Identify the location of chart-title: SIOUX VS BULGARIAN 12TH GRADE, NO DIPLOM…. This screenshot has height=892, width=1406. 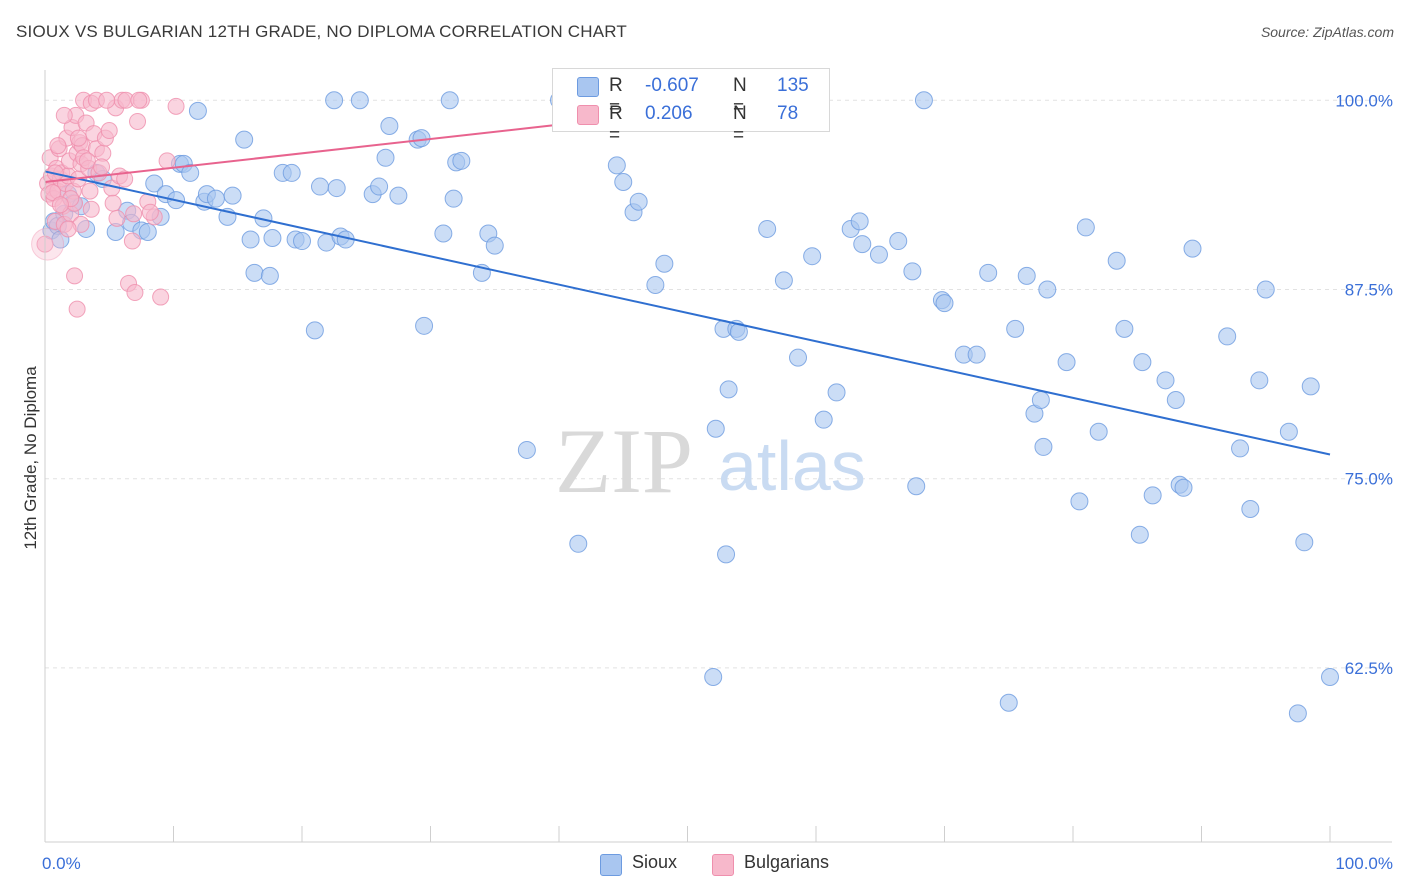
(322, 31).